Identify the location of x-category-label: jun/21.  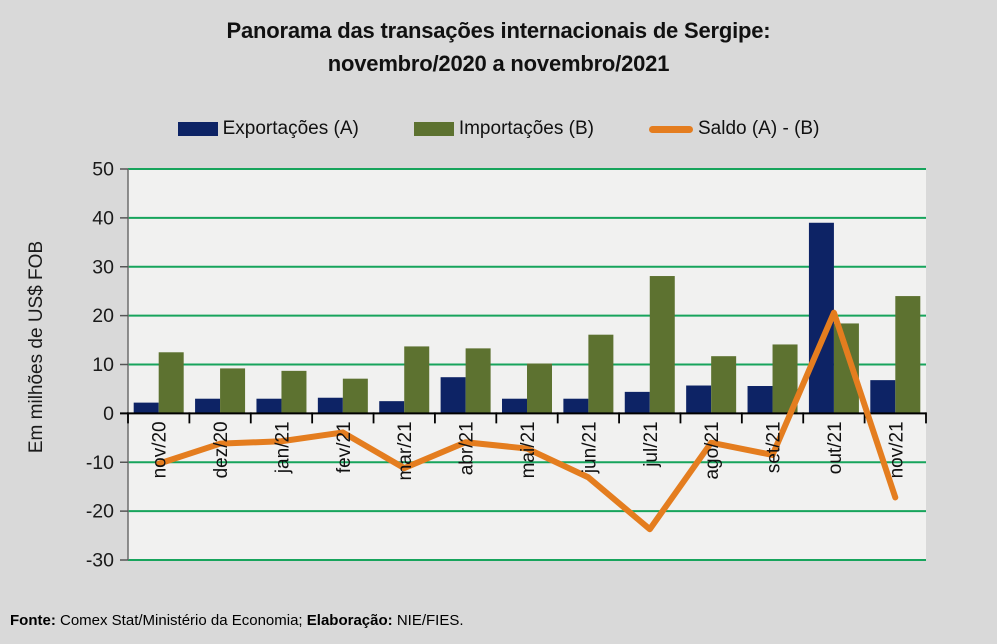
(589, 447).